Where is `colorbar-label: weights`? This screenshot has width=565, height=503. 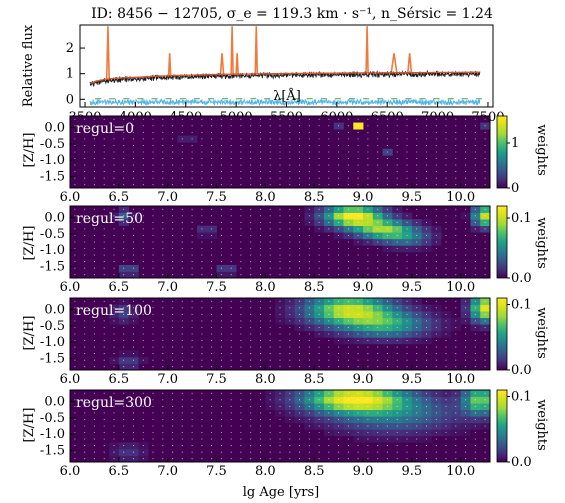
colorbar-label: weights is located at coordinates (541, 425).